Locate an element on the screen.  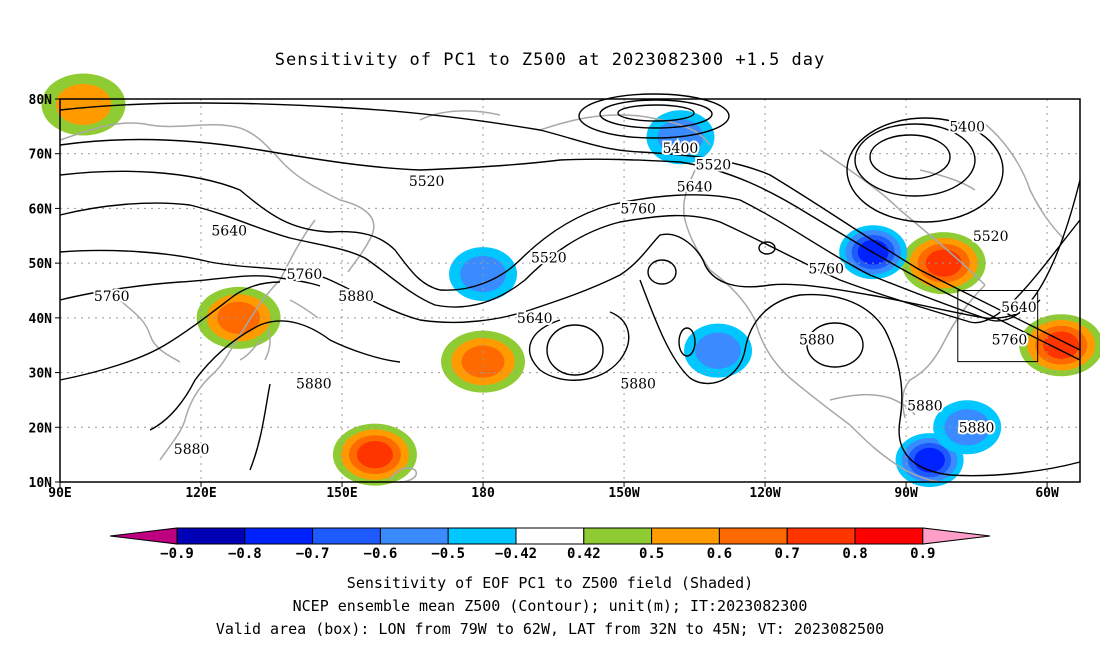
colorbar-label: 0.42 is located at coordinates (584, 553).